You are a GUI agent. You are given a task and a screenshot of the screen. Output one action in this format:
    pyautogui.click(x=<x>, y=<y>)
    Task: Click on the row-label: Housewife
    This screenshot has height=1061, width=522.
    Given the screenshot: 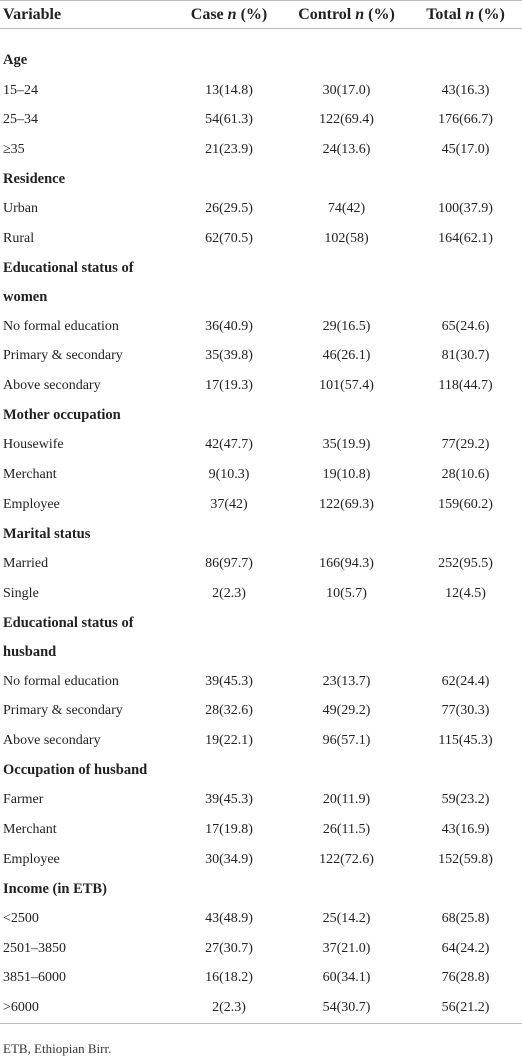 What is the action you would take?
    pyautogui.click(x=33, y=445)
    